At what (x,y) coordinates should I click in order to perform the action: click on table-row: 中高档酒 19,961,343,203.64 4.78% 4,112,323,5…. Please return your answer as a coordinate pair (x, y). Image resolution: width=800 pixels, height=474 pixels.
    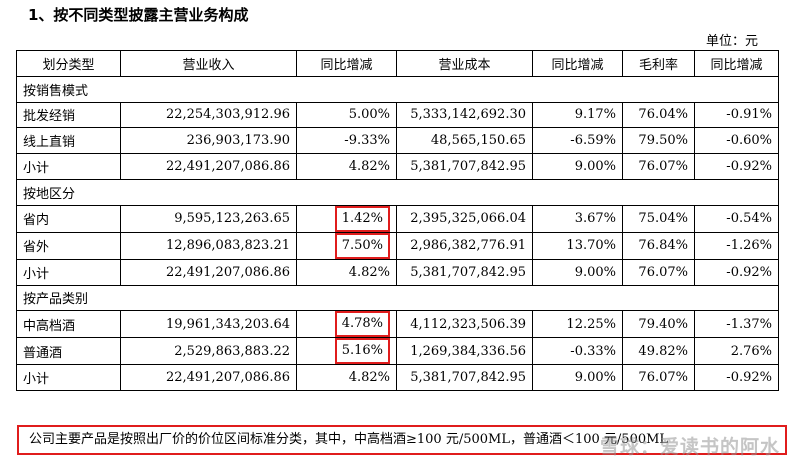
    Looking at the image, I should click on (397, 324).